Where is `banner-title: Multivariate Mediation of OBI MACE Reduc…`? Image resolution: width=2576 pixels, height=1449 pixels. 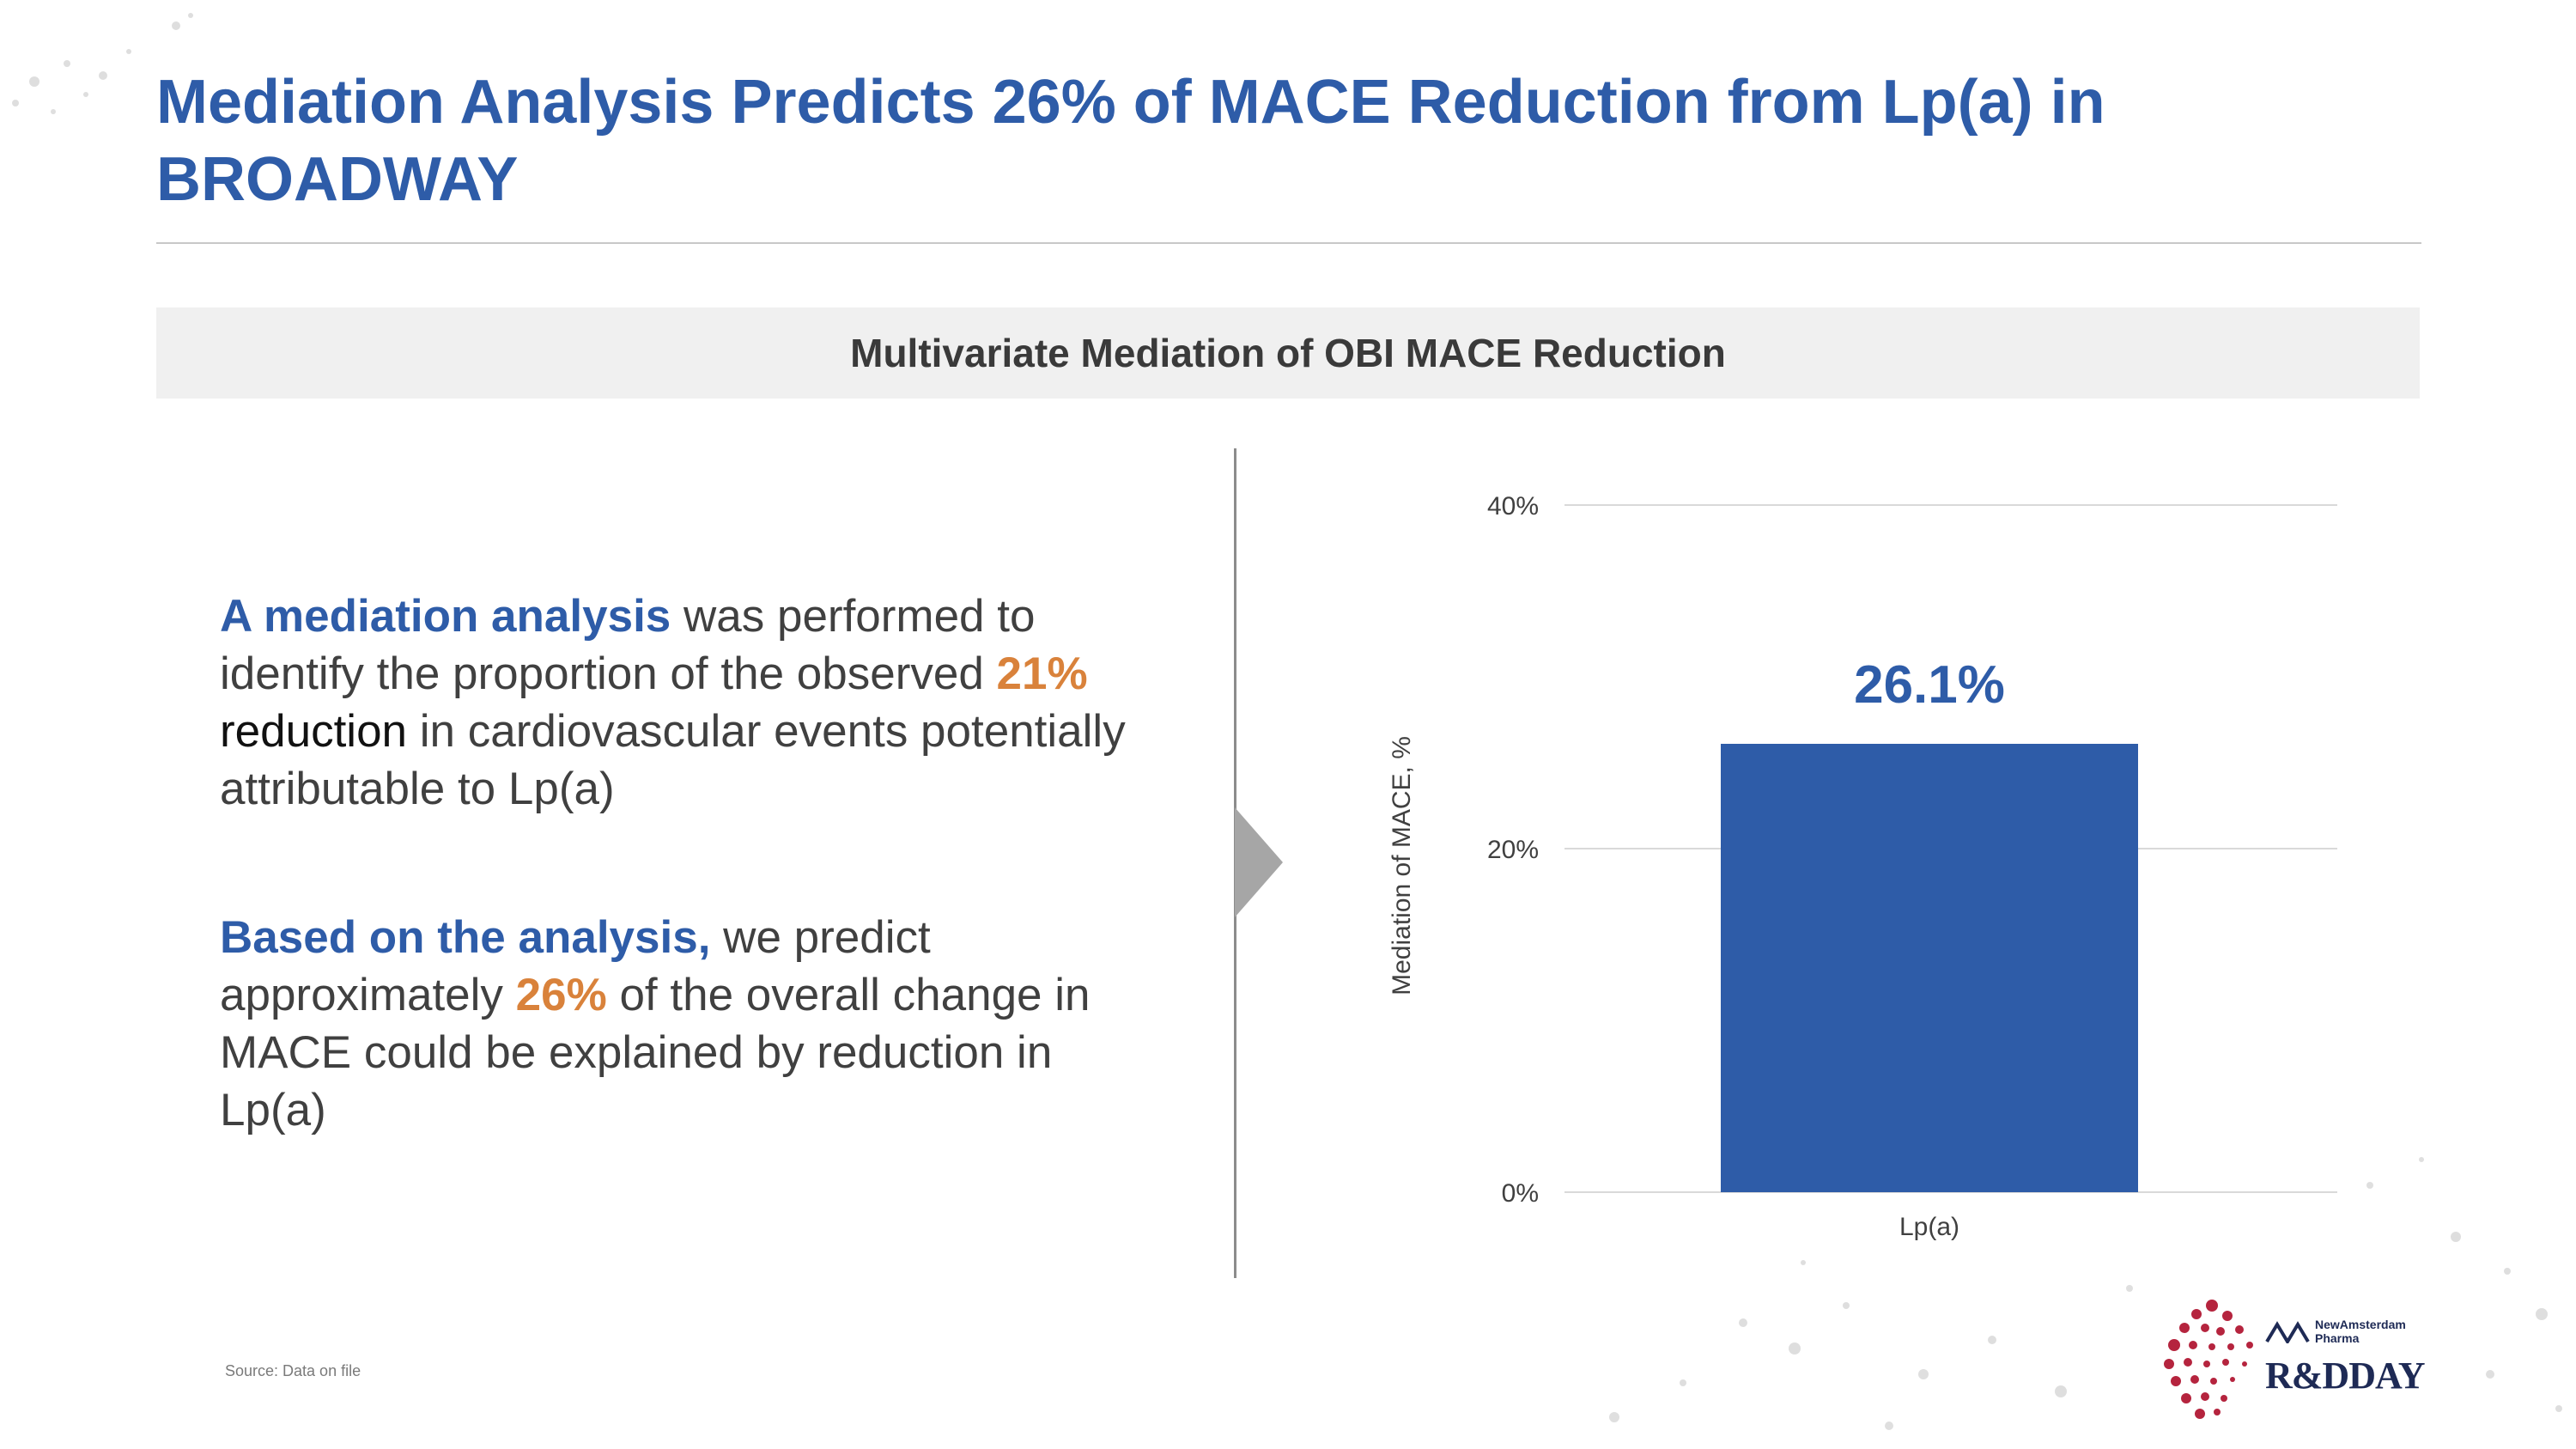
banner-title: Multivariate Mediation of OBI MACE Reduc… is located at coordinates (1288, 353).